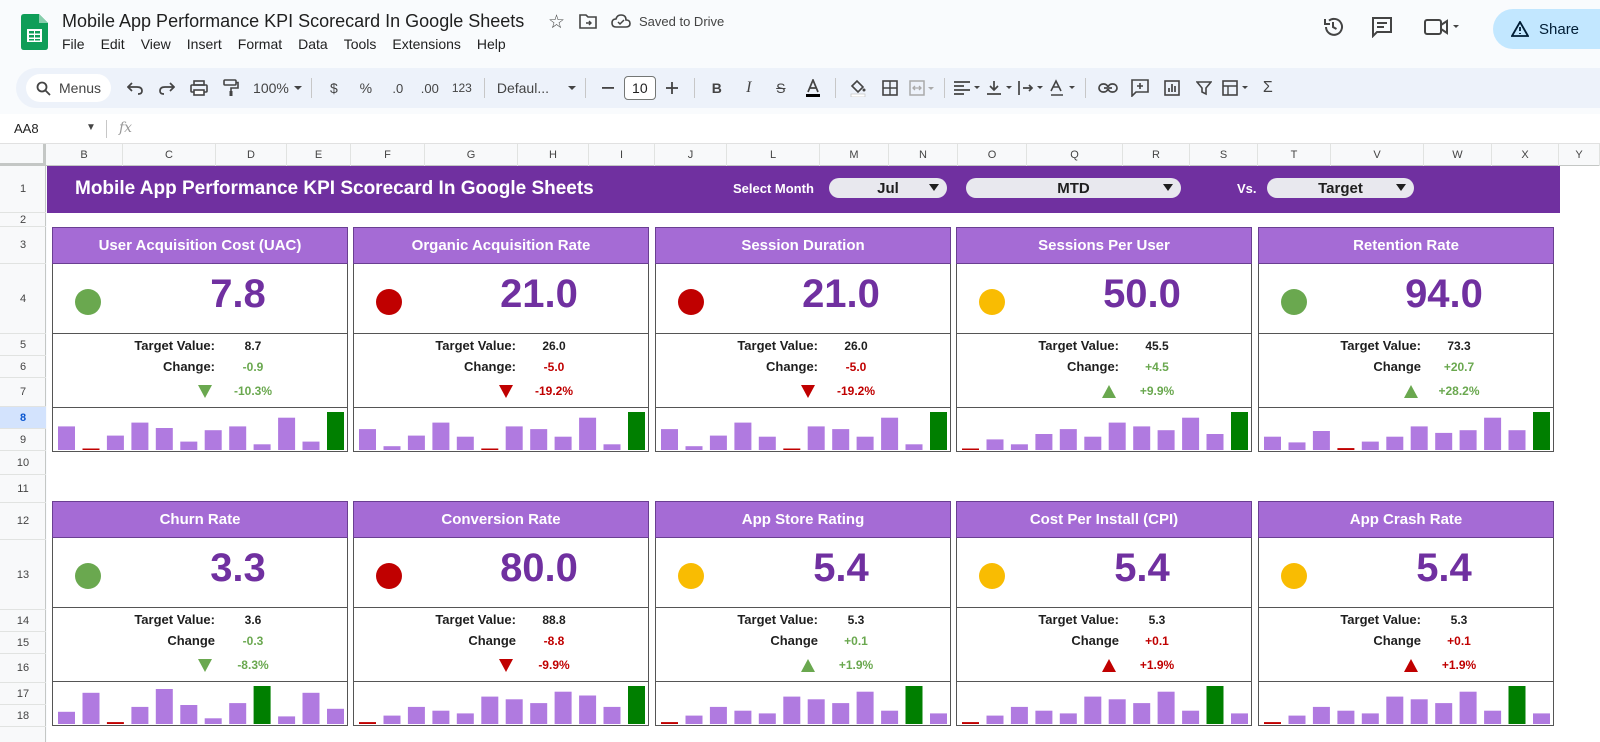  What do you see at coordinates (967, 88) in the screenshot?
I see `horizontal-align-icon` at bounding box center [967, 88].